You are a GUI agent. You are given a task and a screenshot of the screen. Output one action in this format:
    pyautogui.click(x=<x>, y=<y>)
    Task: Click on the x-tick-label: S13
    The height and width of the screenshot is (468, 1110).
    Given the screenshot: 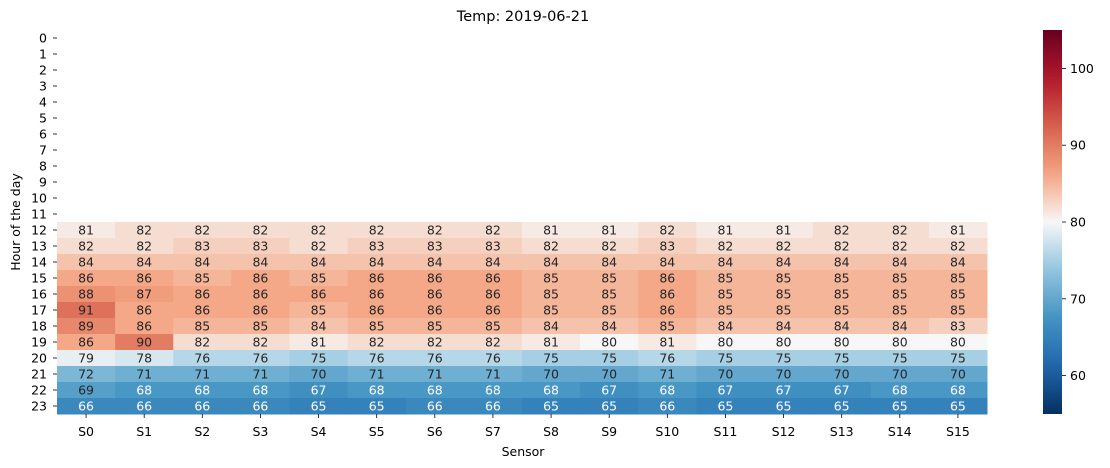 What is the action you would take?
    pyautogui.click(x=842, y=431)
    